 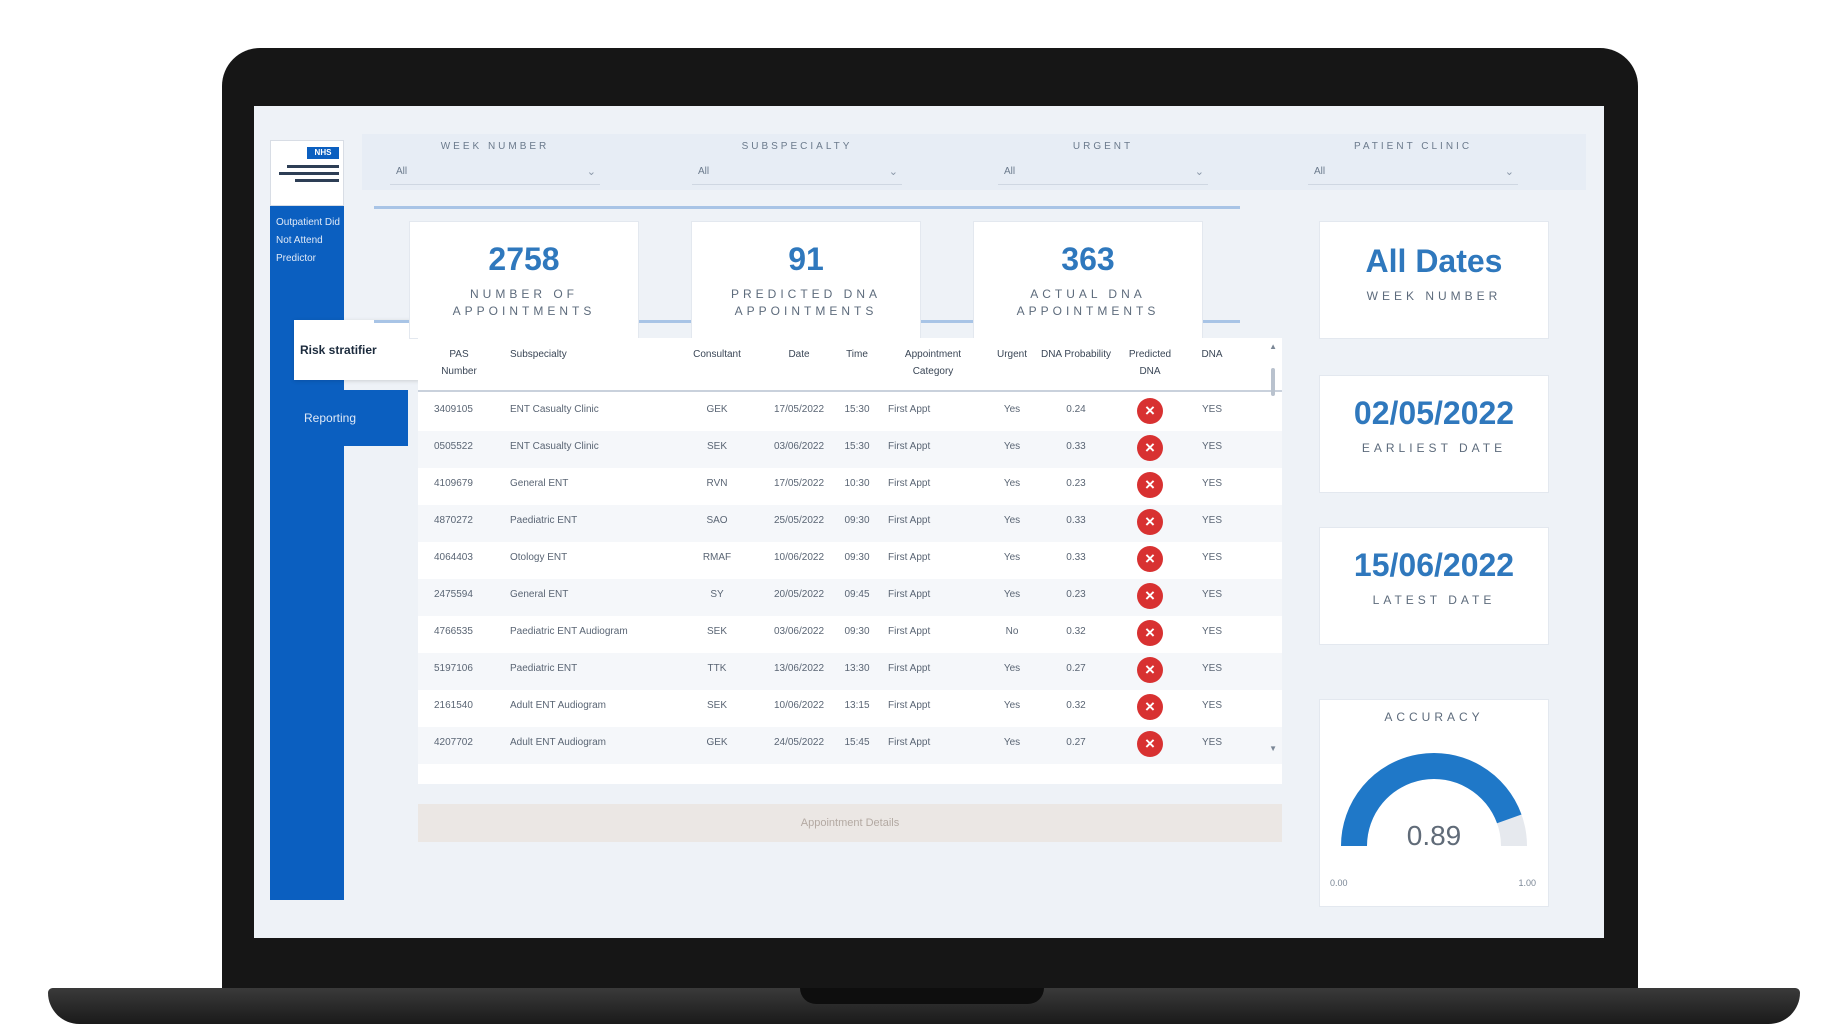 What do you see at coordinates (717, 520) in the screenshot?
I see `consultant-cell: SAO` at bounding box center [717, 520].